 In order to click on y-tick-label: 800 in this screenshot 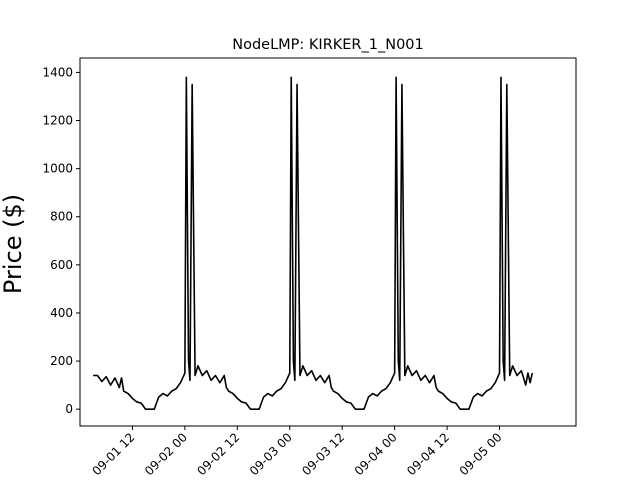, I will do `click(61, 217)`.